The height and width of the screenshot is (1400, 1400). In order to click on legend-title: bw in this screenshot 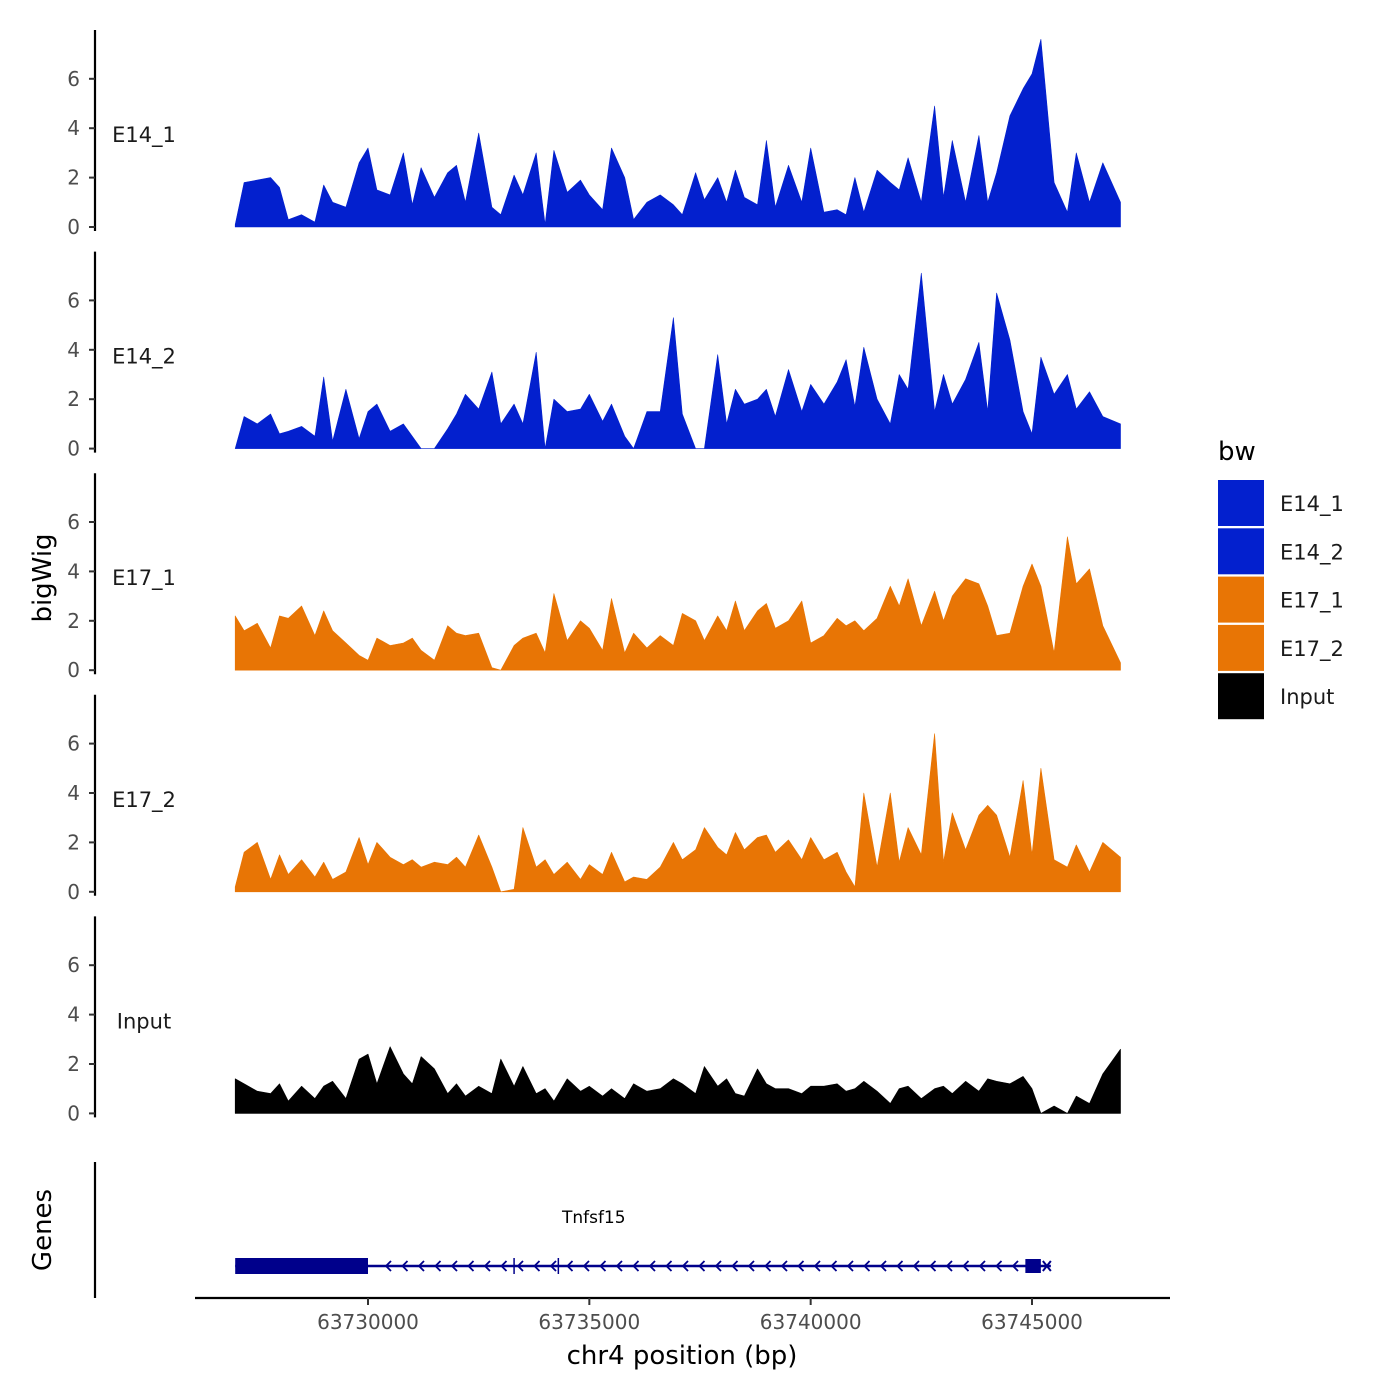, I will do `click(1237, 452)`.